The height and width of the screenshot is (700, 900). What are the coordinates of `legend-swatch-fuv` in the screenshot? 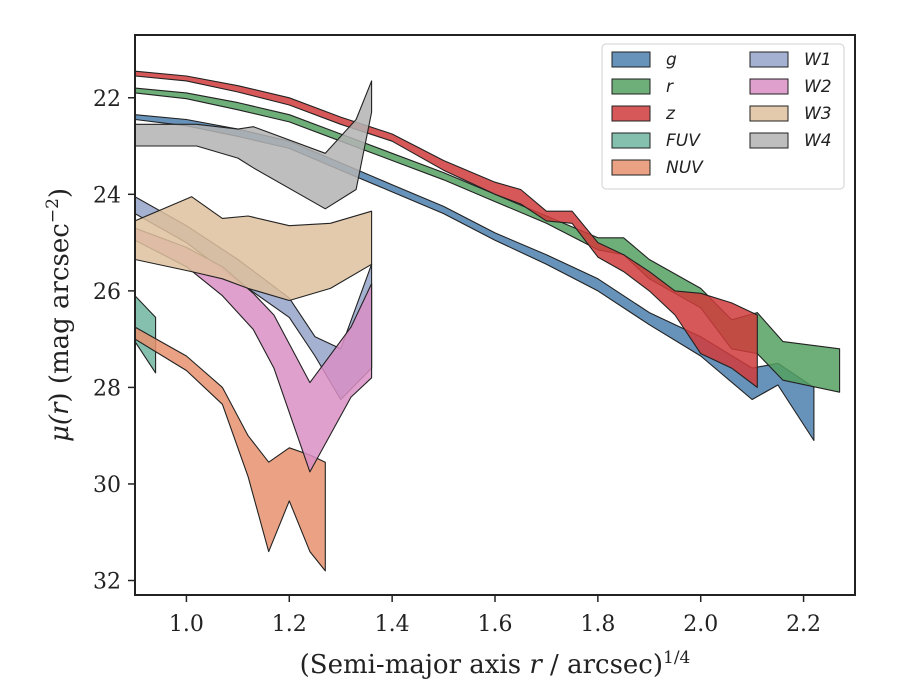 It's located at (631, 140).